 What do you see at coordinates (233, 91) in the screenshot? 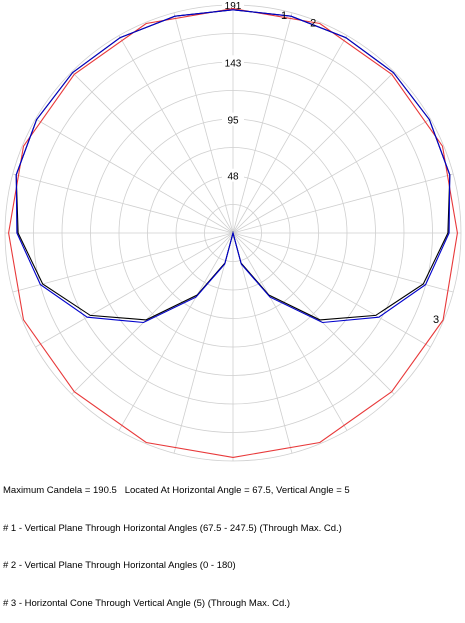
I see `radial-tick-labels: 48 95 143 191` at bounding box center [233, 91].